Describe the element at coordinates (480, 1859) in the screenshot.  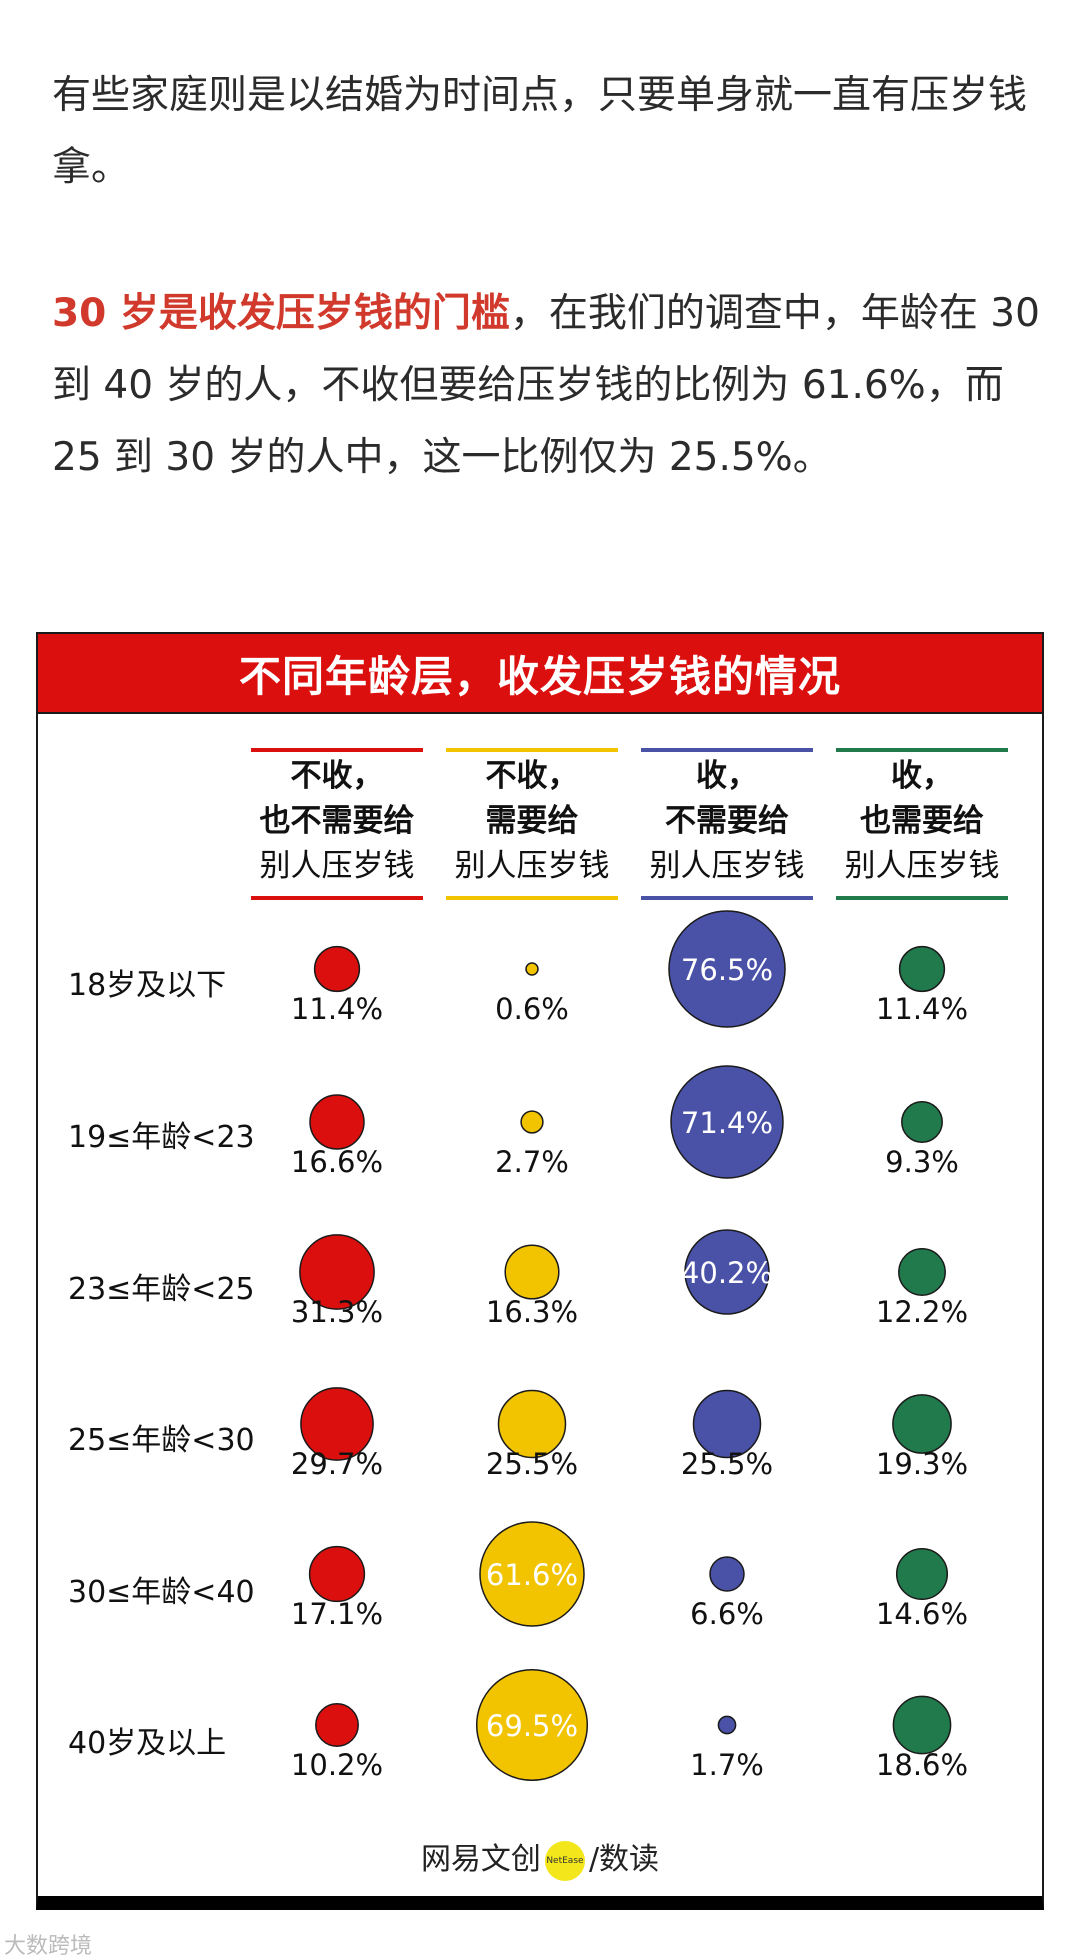
I see `logo-left-text: 网易文创` at that location.